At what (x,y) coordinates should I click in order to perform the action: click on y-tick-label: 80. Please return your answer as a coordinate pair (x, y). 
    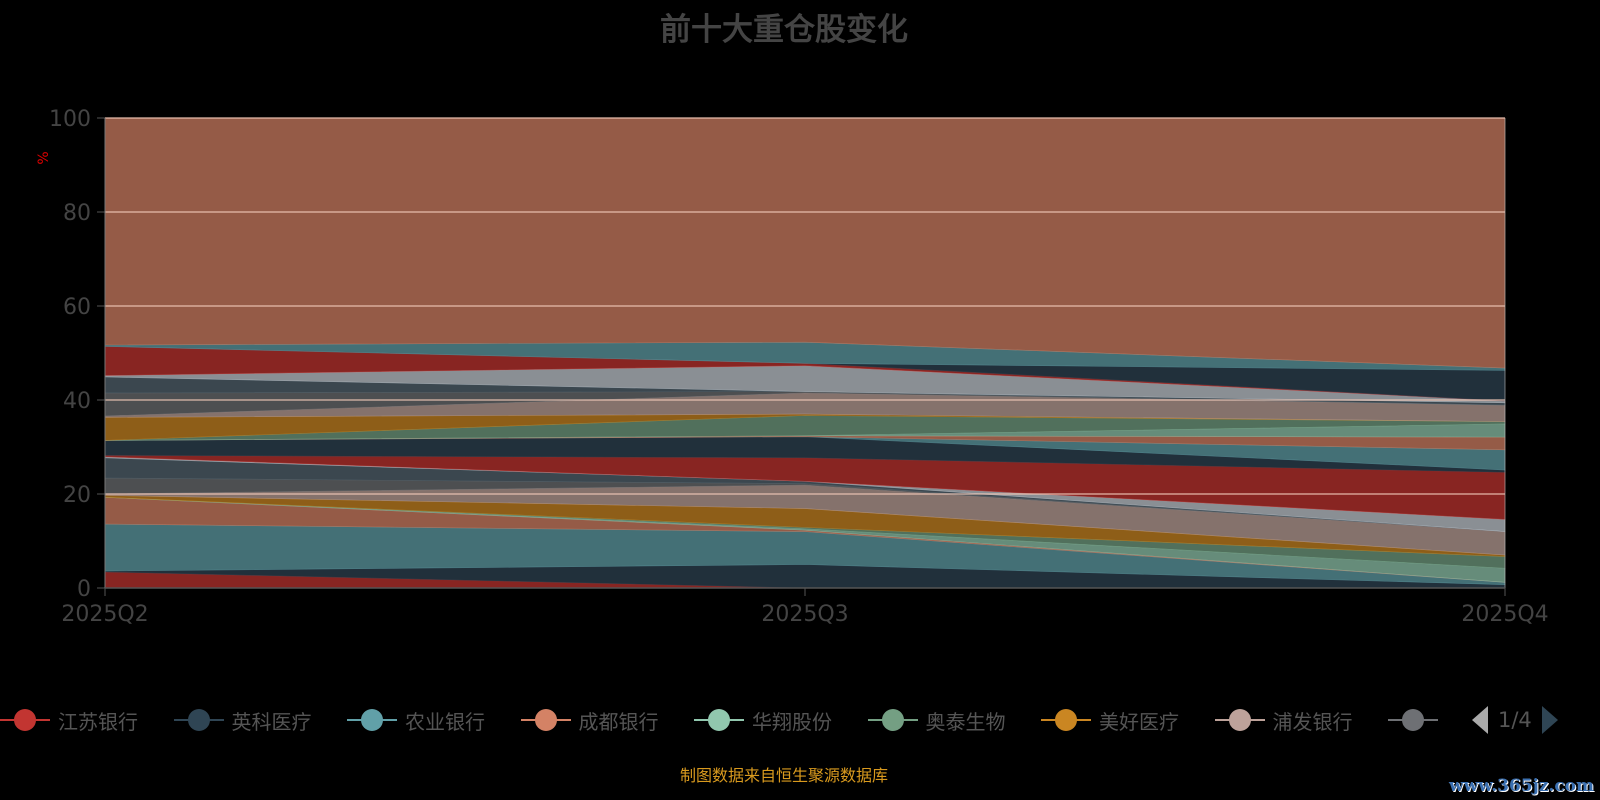
    Looking at the image, I should click on (77, 213).